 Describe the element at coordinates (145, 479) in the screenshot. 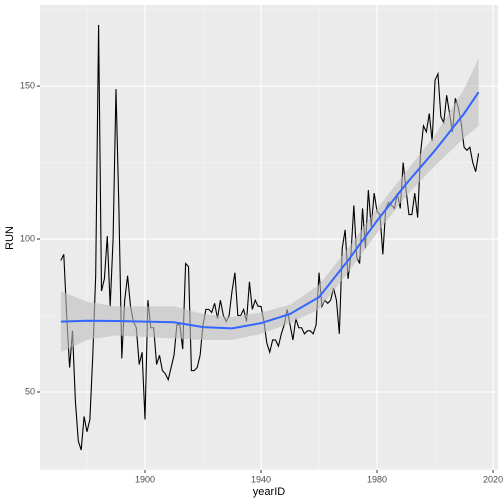

I see `x-tick-label: 1900` at that location.